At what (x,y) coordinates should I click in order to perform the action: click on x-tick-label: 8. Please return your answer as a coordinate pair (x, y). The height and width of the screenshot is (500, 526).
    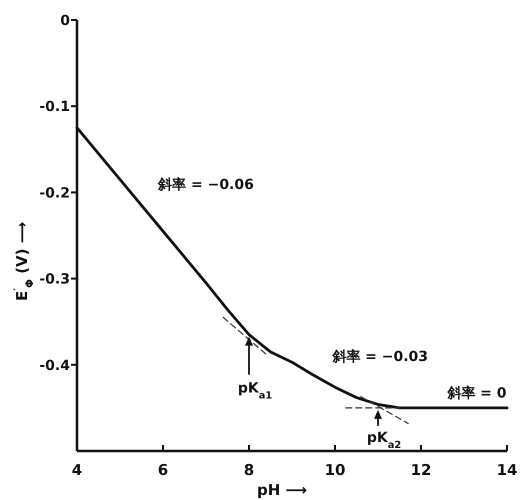
    Looking at the image, I should click on (249, 470).